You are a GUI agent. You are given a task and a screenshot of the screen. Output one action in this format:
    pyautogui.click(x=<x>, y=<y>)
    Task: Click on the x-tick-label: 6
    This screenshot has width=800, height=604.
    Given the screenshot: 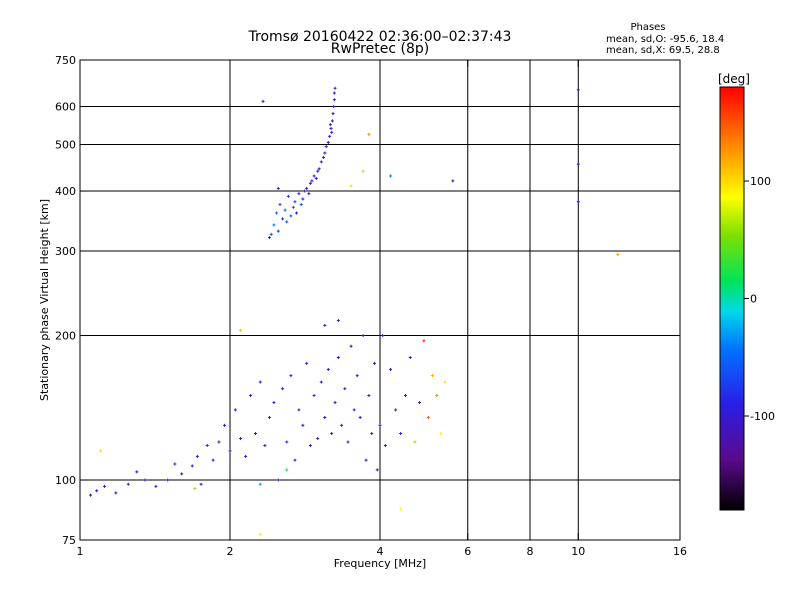 What is the action you would take?
    pyautogui.click(x=467, y=551)
    